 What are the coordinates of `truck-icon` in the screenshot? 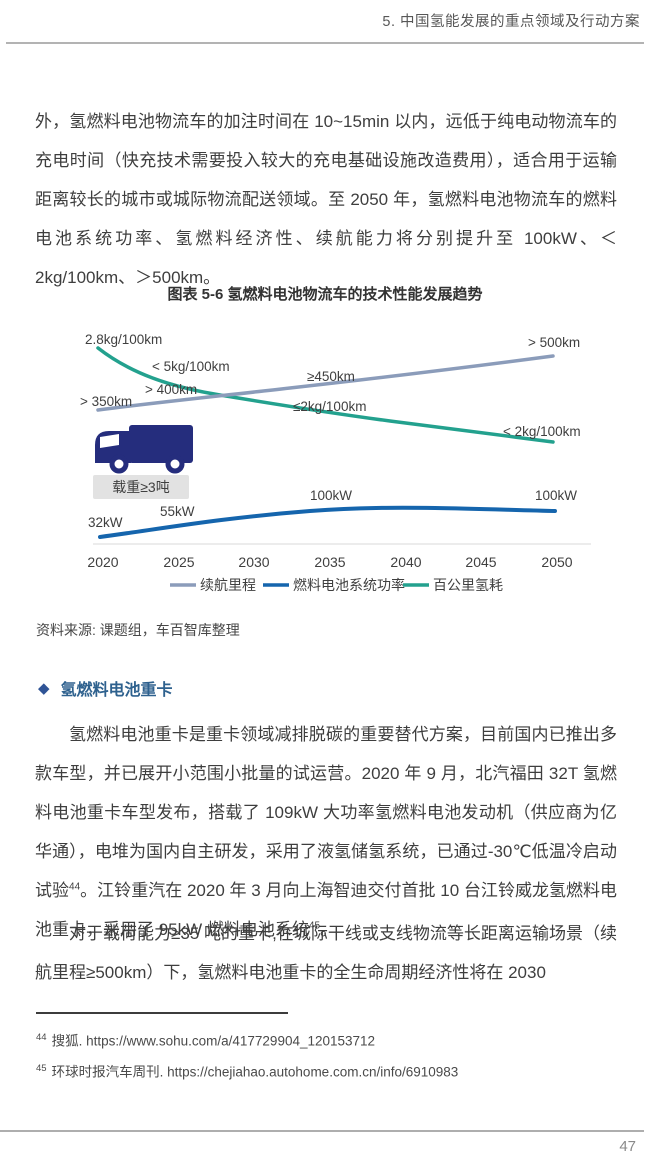 It's located at (144, 449).